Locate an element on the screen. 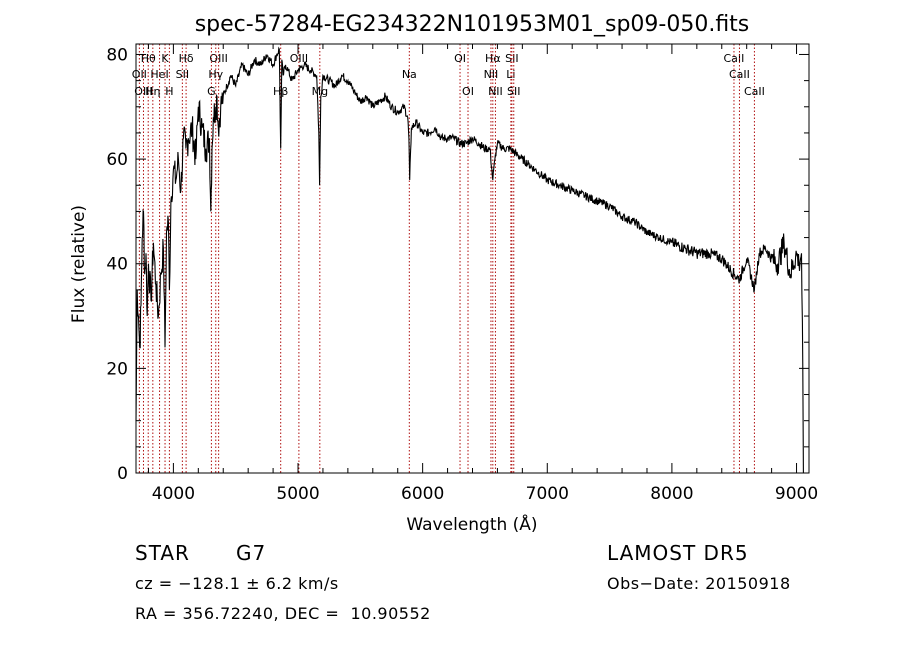 The image size is (900, 649). x-axis-label: Wavelength (Å) is located at coordinates (471, 524).